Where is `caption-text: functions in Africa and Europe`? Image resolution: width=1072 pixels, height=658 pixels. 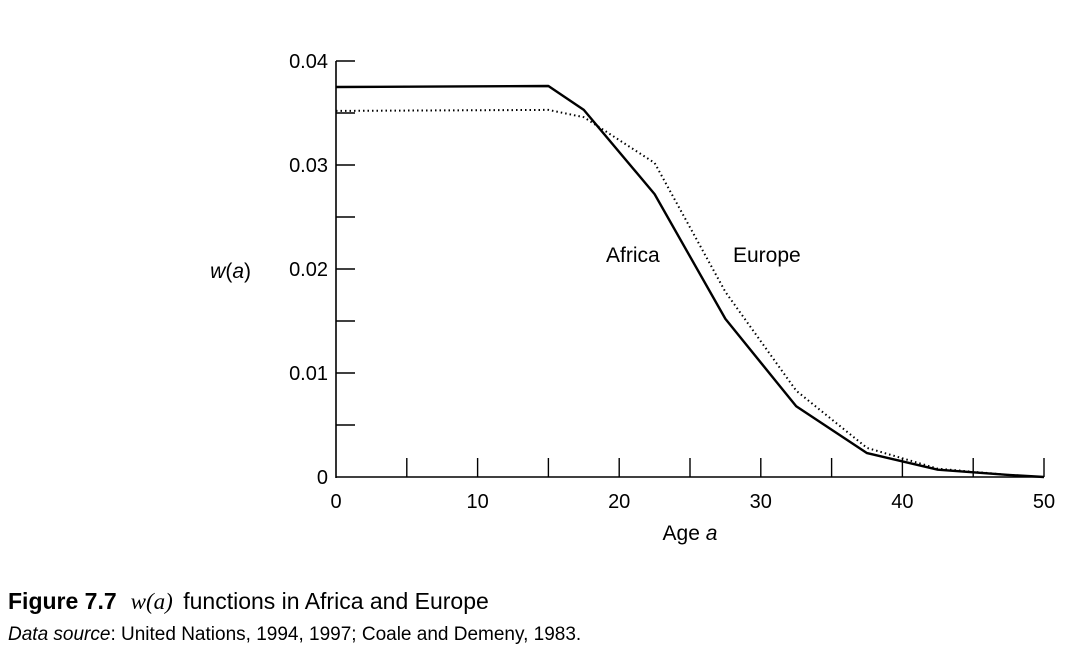
caption-text: functions in Africa and Europe is located at coordinates (336, 601).